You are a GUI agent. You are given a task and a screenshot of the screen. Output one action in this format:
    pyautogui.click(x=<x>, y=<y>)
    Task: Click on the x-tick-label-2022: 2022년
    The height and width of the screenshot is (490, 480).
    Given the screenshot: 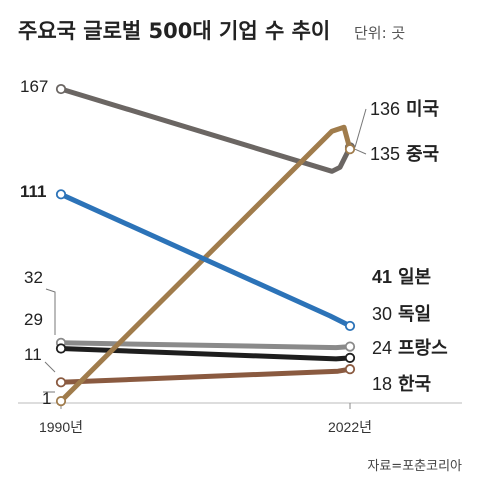 What is the action you would take?
    pyautogui.click(x=350, y=427)
    